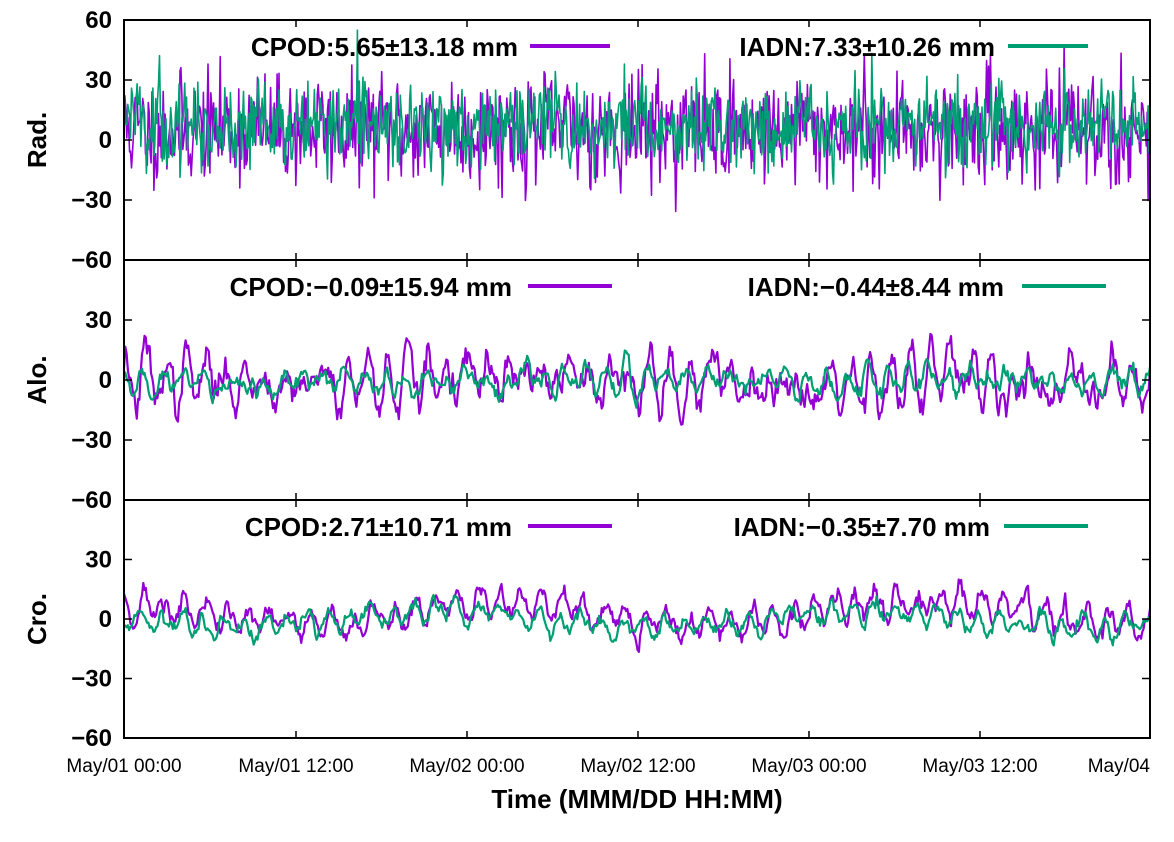  What do you see at coordinates (98, 320) in the screenshot?
I see `panel-along-ytick-label: 30` at bounding box center [98, 320].